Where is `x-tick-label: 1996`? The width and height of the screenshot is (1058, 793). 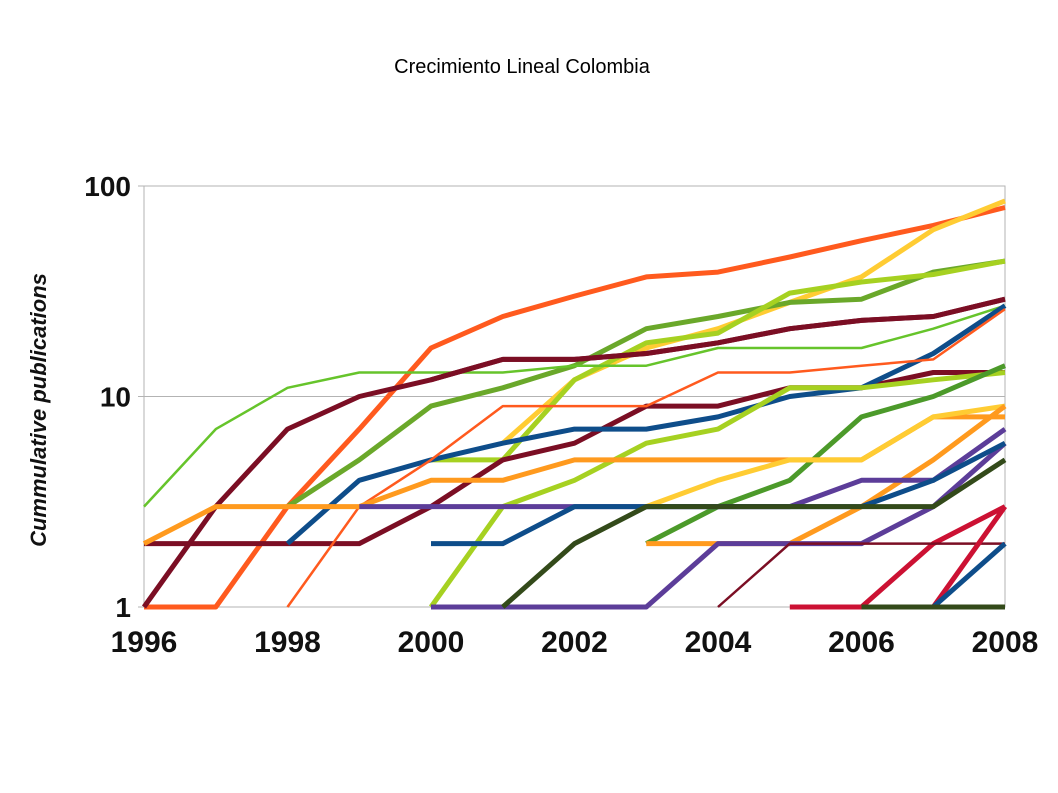 x-tick-label: 1996 is located at coordinates (144, 642).